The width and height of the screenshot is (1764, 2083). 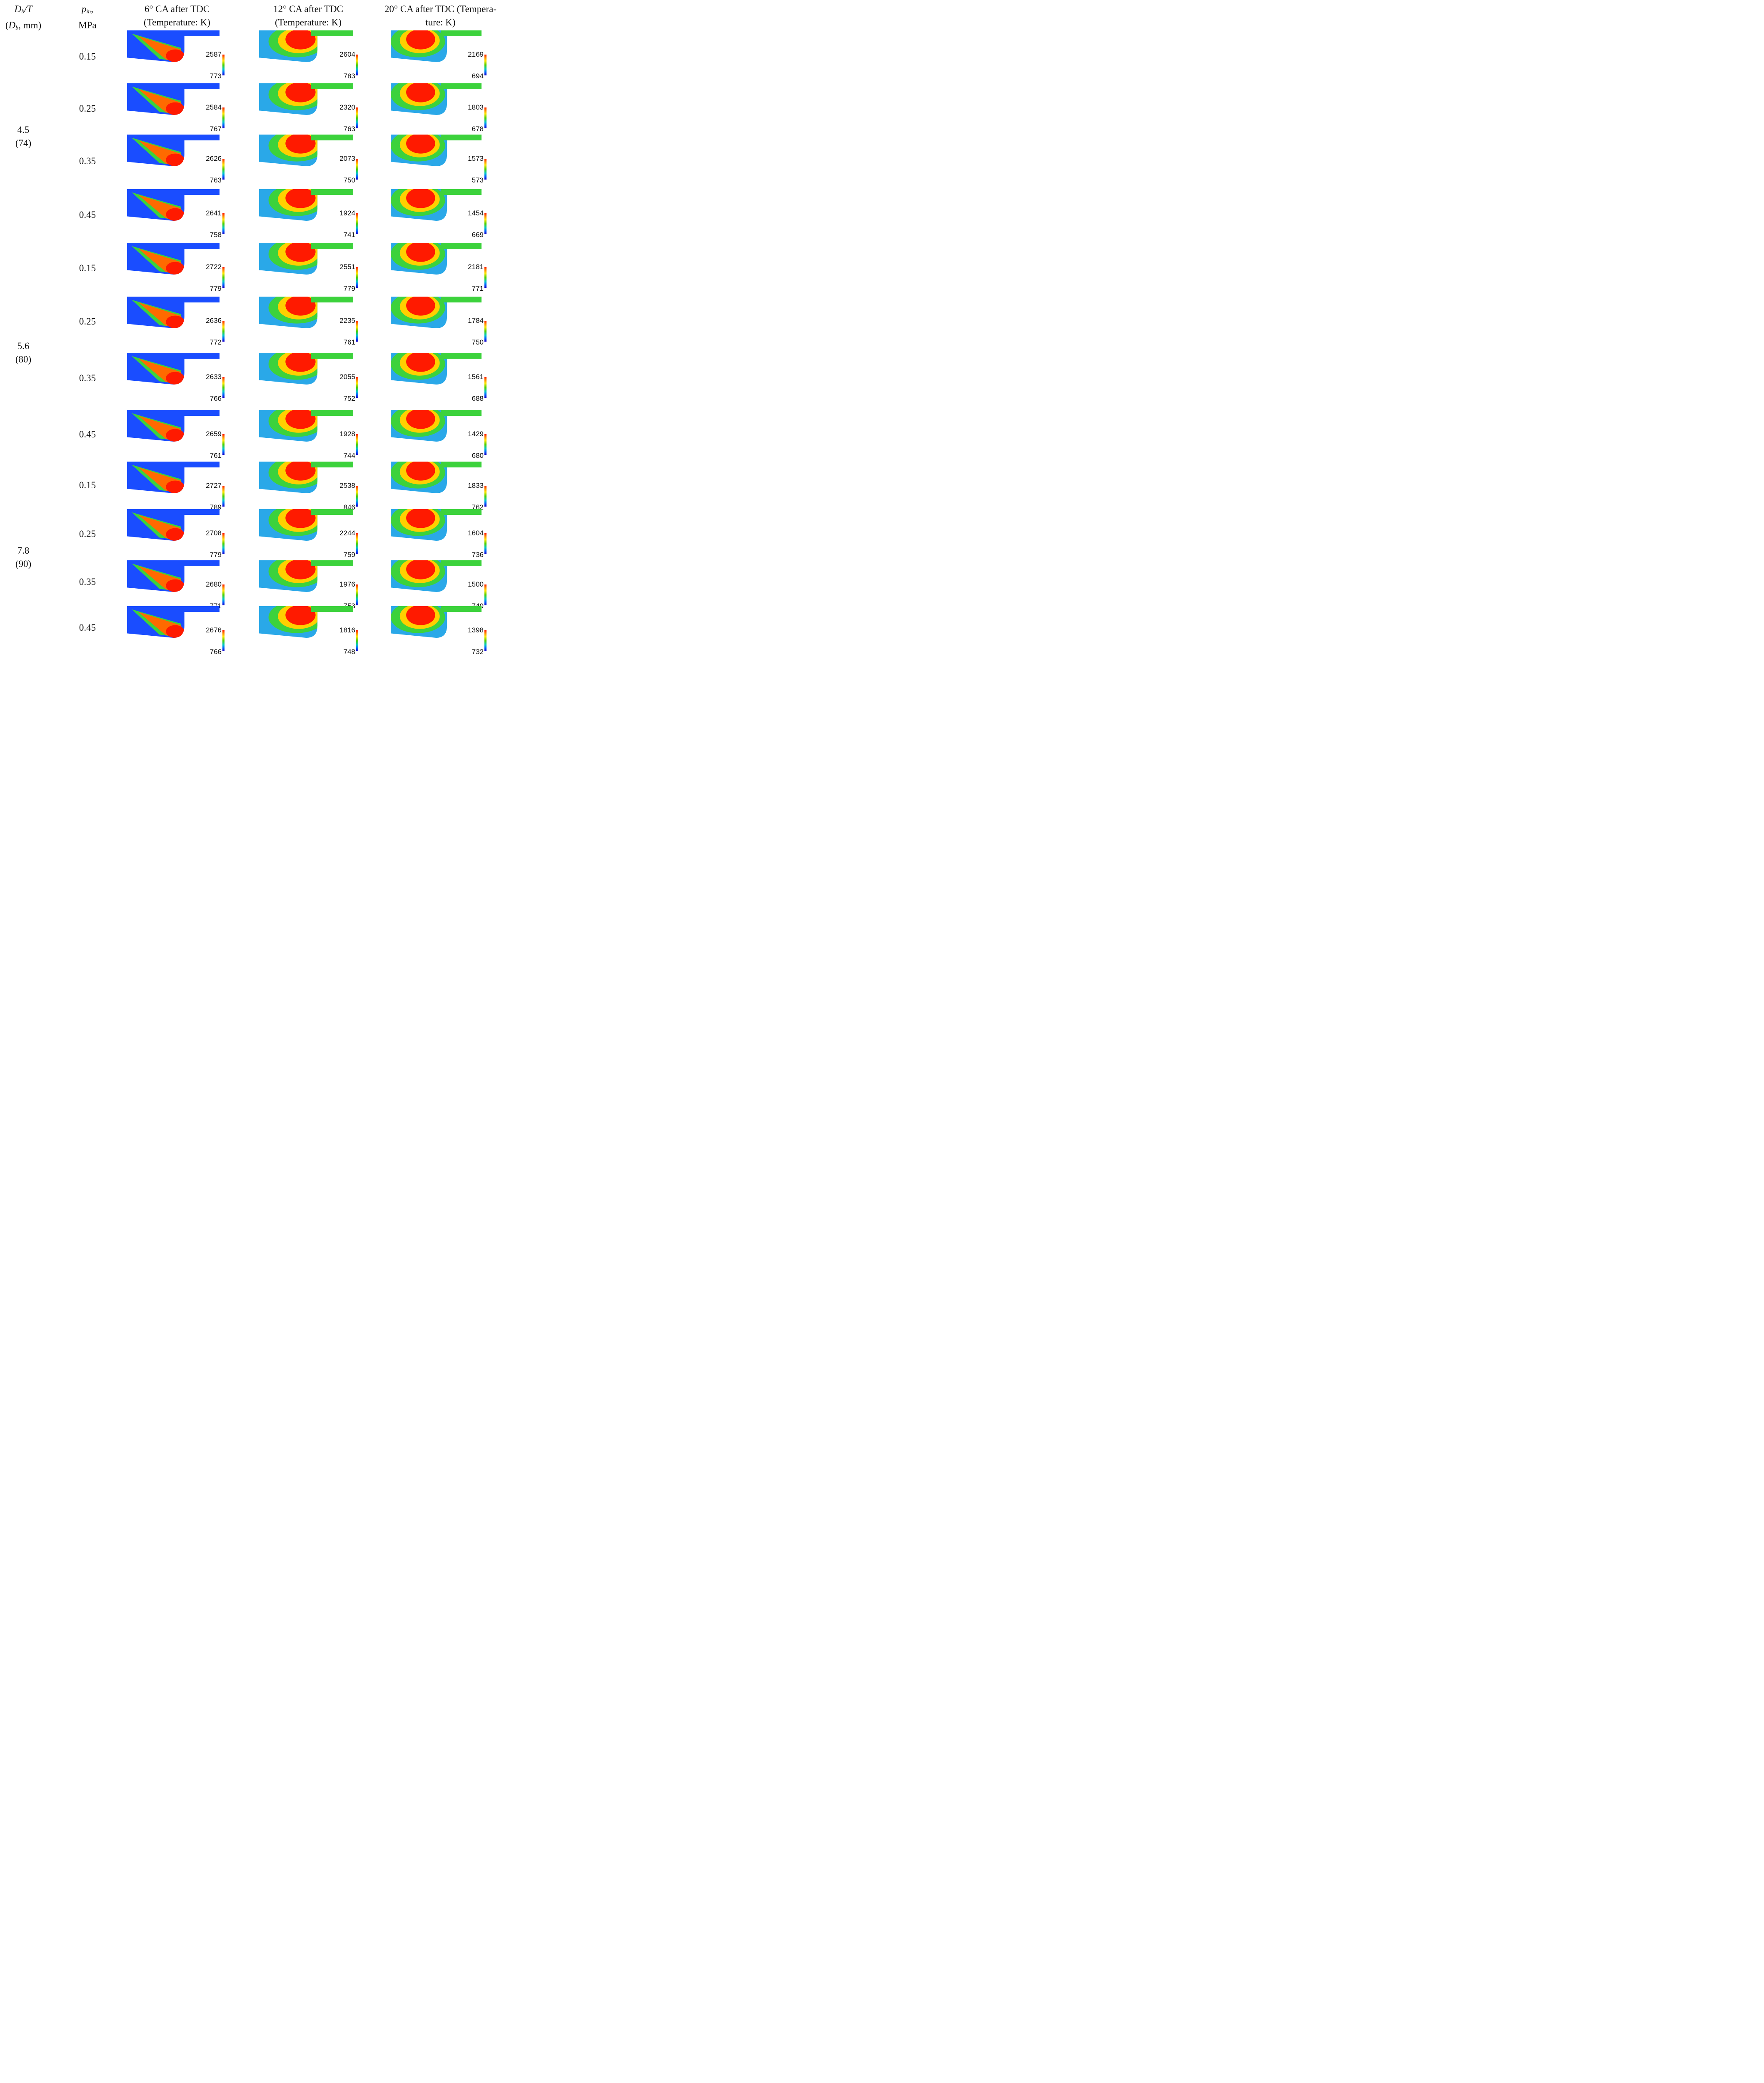 What do you see at coordinates (446, 56) in the screenshot?
I see `temperature-contour-panel: 2169 694` at bounding box center [446, 56].